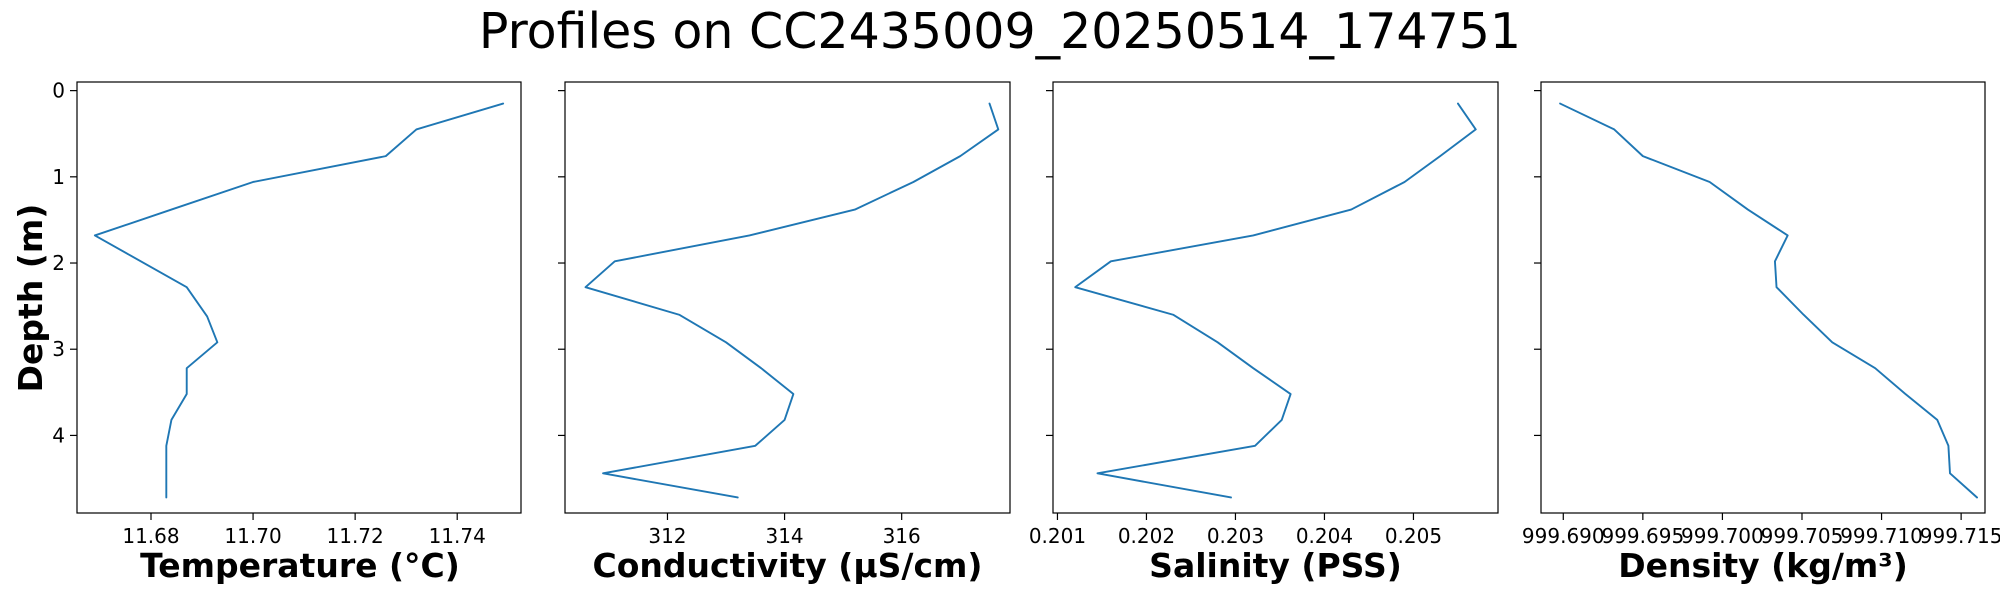 The width and height of the screenshot is (2000, 600). Describe the element at coordinates (1763, 565) in the screenshot. I see `density-axis-label: Density (kg/m³)` at that location.